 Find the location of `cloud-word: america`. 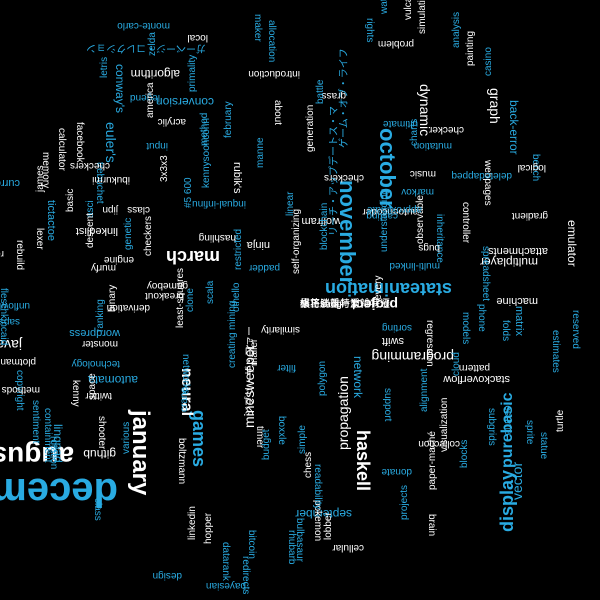

cloud-word: america is located at coordinates (150, 100).